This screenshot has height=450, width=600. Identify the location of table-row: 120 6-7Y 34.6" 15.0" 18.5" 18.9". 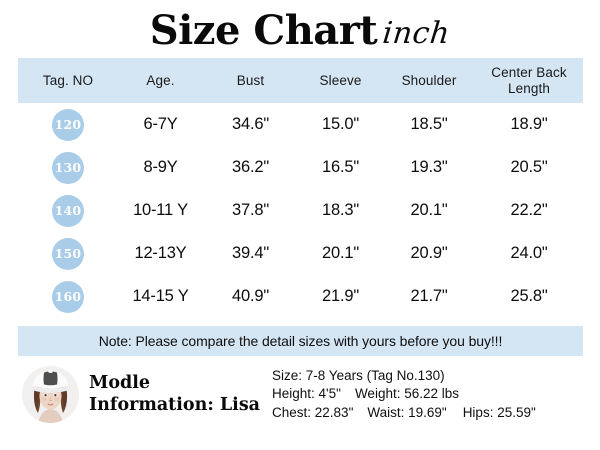
(300, 124).